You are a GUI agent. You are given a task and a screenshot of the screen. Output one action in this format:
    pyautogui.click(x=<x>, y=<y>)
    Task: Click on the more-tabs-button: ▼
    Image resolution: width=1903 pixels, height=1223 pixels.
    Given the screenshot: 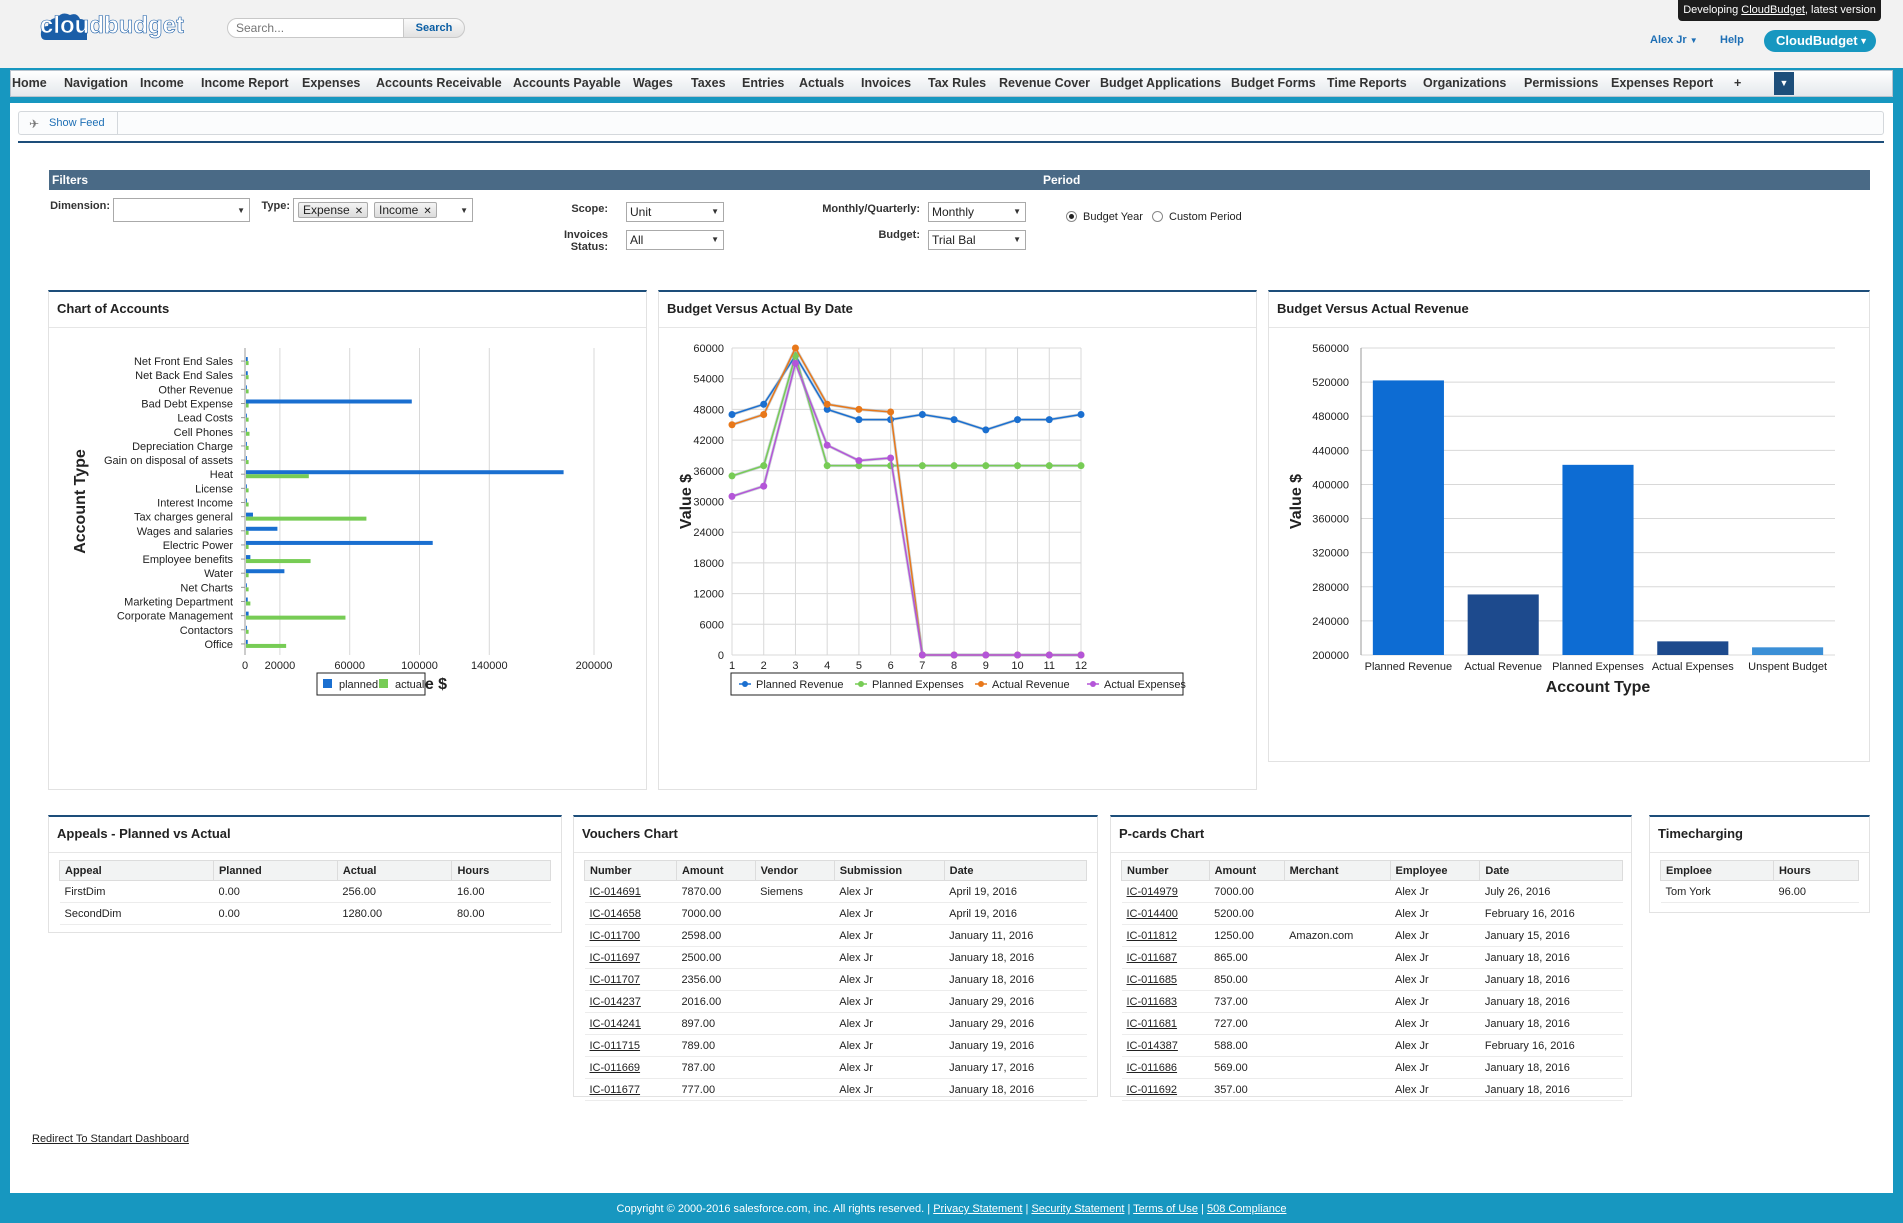 What is the action you would take?
    pyautogui.click(x=1784, y=83)
    